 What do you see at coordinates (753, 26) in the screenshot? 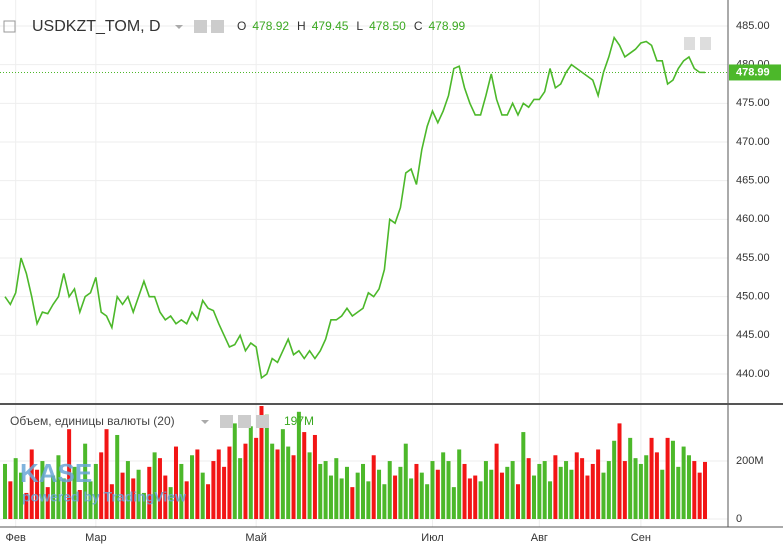
I see `y-tick-label: 485.00` at bounding box center [753, 26].